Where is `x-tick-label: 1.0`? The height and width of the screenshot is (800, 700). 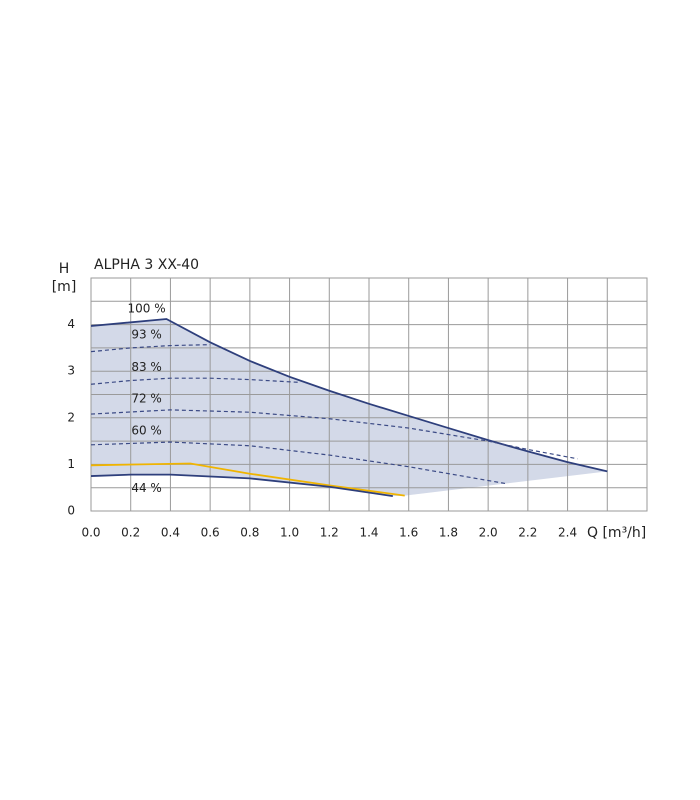
x-tick-label: 1.0 is located at coordinates (289, 533).